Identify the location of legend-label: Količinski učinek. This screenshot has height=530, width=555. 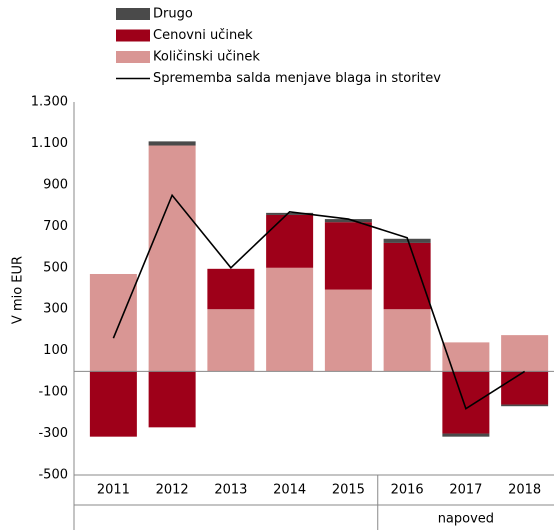
(206, 57).